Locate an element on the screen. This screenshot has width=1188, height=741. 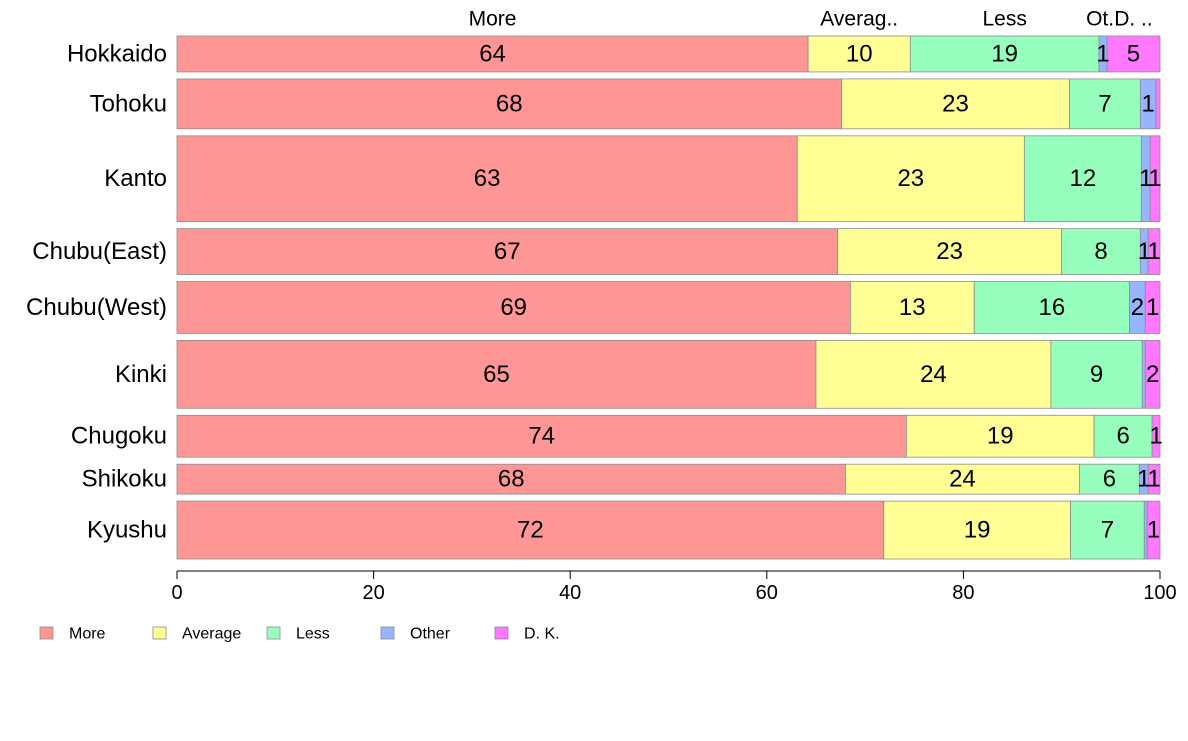
series-top-label: Averag.. is located at coordinates (859, 19).